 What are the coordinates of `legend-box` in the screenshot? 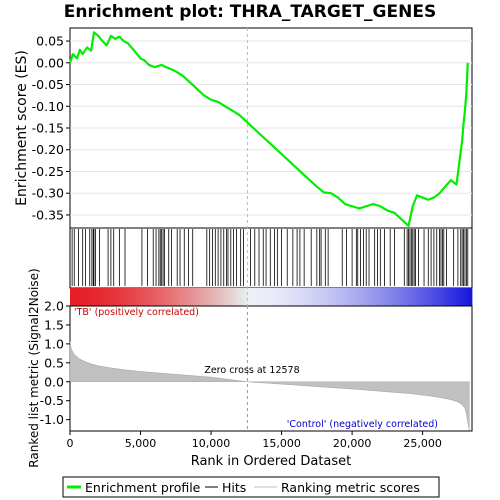 It's located at (251, 487).